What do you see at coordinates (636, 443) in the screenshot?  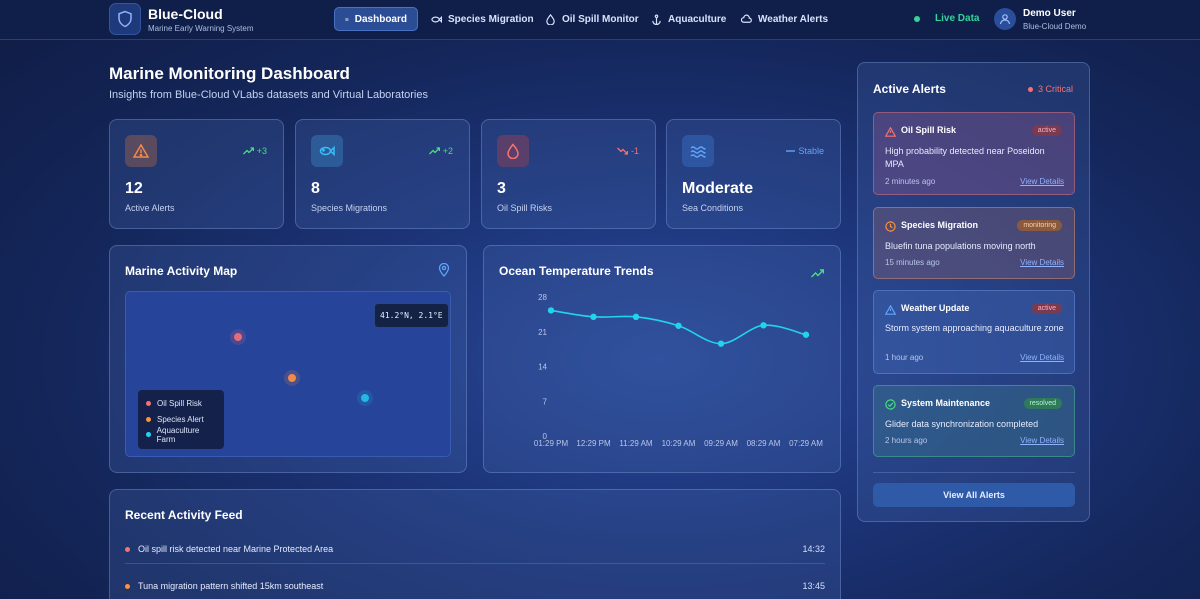 I see `x-tick-label: 11:29 AM` at bounding box center [636, 443].